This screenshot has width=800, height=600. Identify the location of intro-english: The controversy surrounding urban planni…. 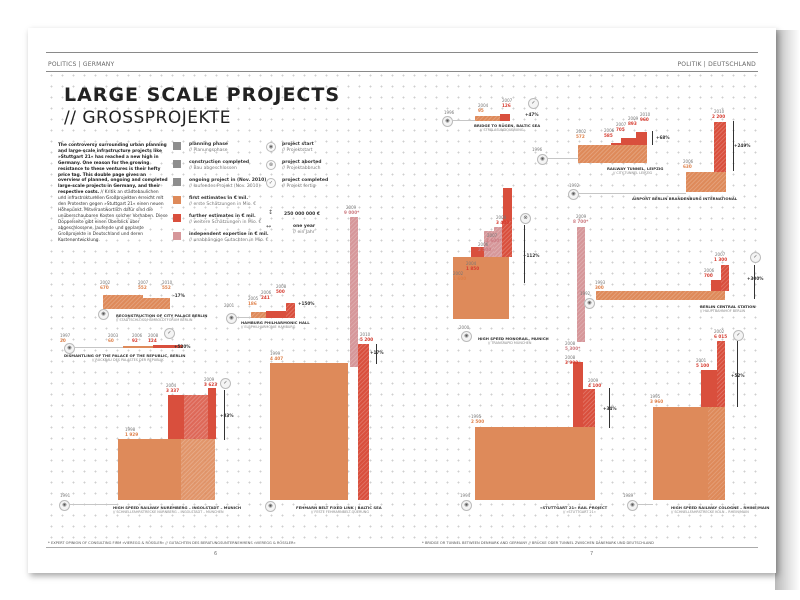
(113, 169).